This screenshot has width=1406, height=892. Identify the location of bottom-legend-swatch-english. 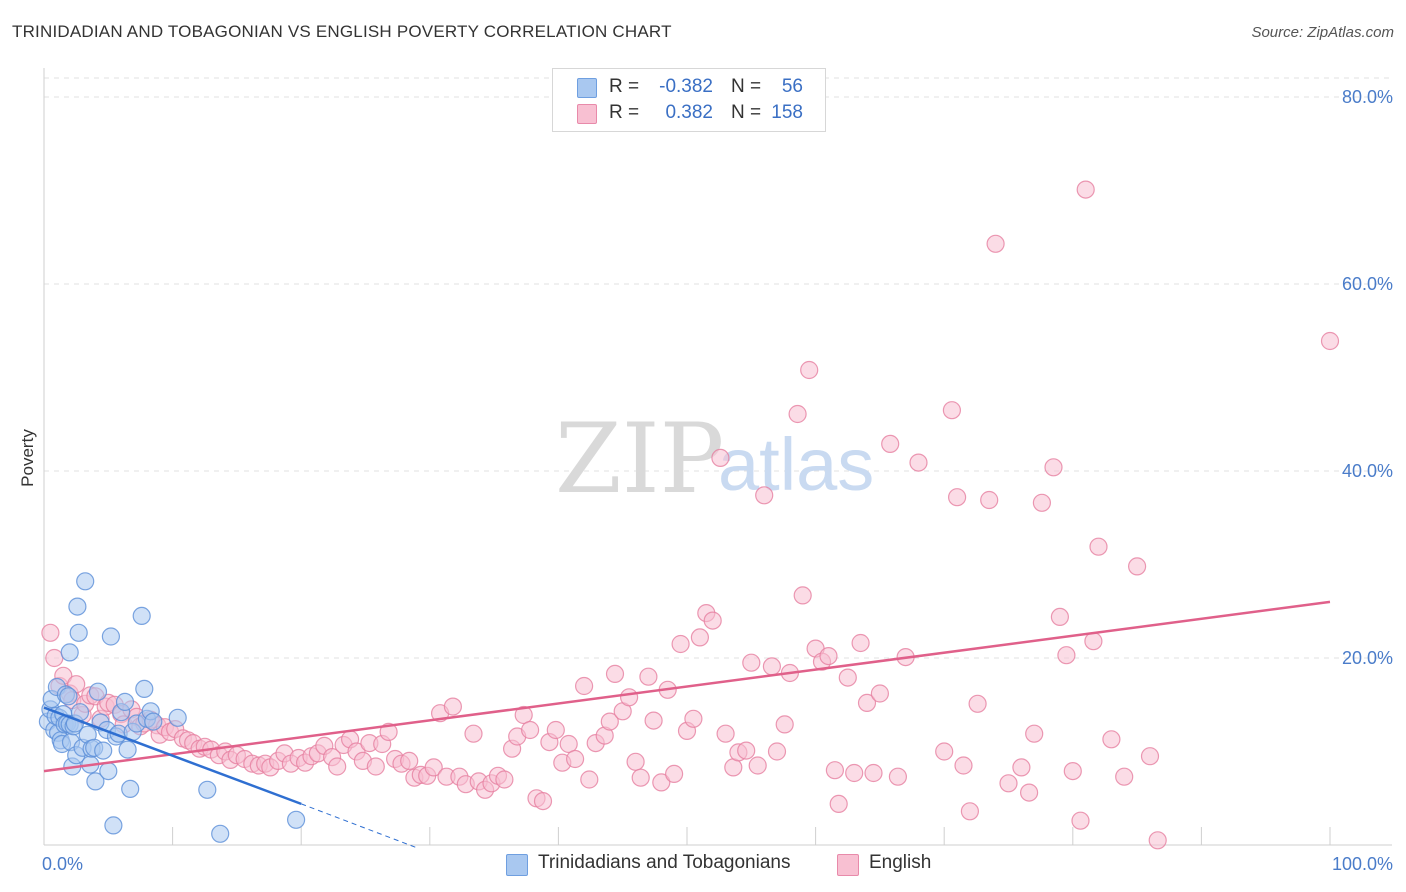
(848, 865).